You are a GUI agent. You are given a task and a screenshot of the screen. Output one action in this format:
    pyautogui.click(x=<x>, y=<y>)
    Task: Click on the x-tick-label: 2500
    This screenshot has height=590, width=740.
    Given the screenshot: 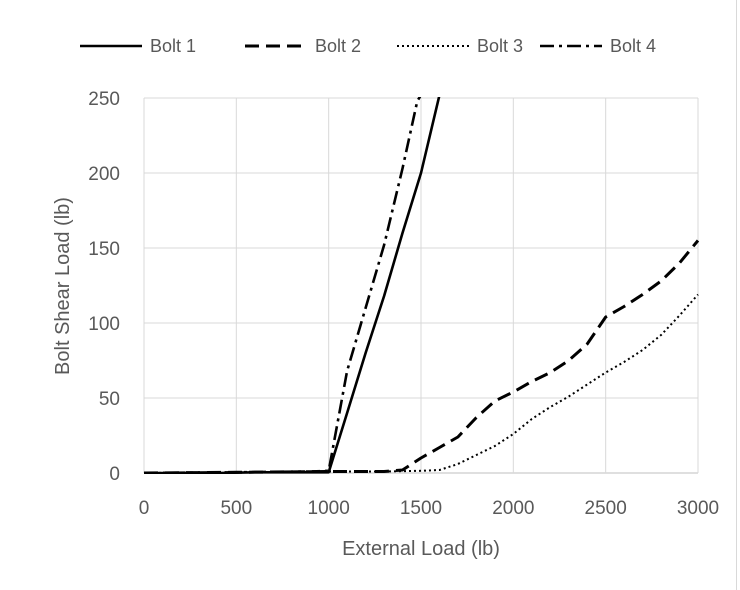 What is the action you would take?
    pyautogui.click(x=606, y=508)
    